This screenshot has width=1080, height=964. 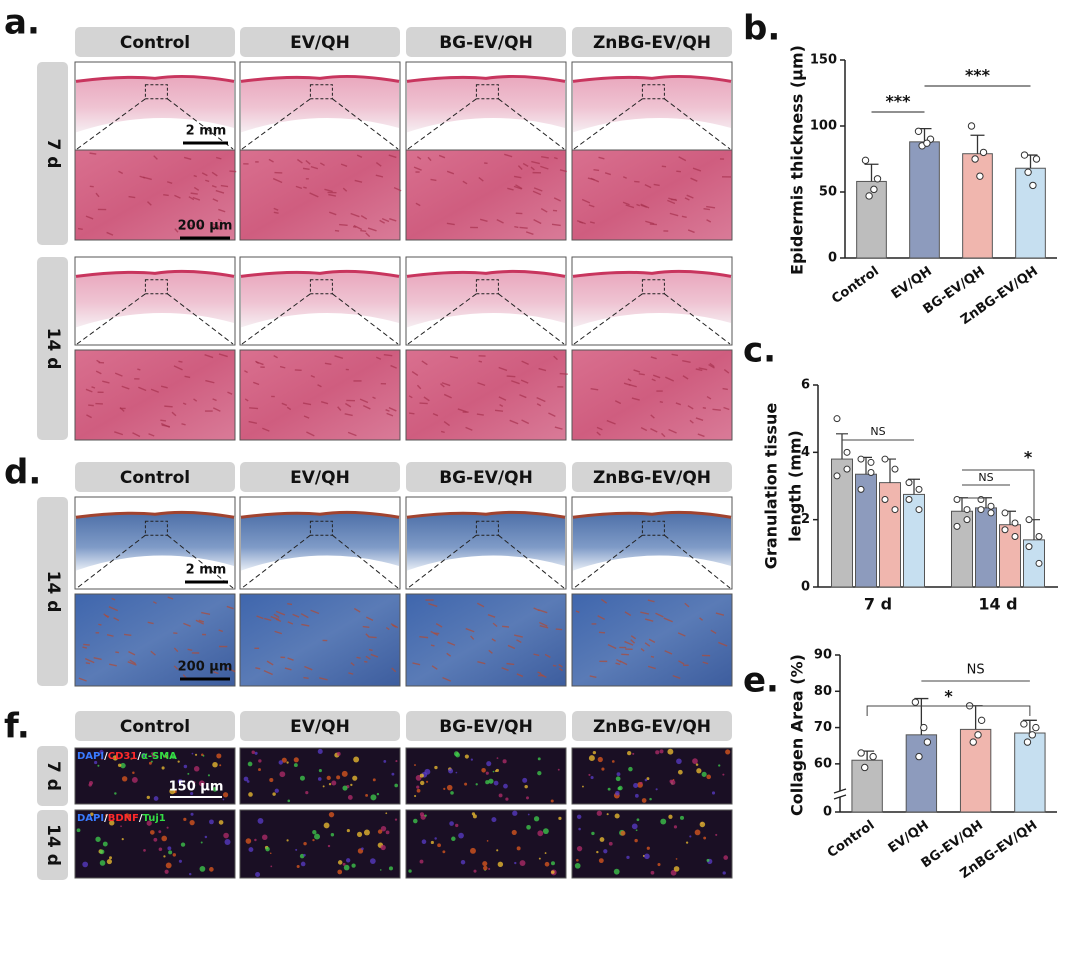 I want to click on annotation: NS, so click(x=985, y=477).